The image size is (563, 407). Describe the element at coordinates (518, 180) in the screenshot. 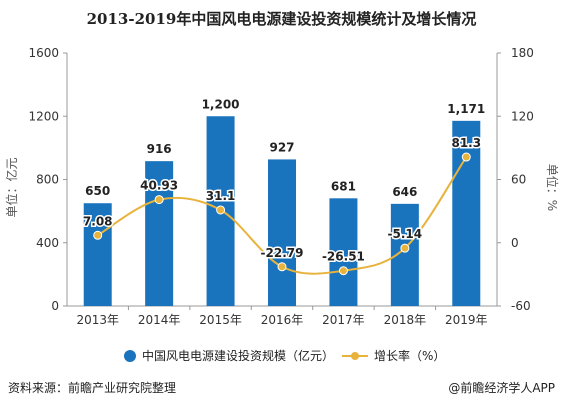

I see `y-tick-label-right: 60` at that location.